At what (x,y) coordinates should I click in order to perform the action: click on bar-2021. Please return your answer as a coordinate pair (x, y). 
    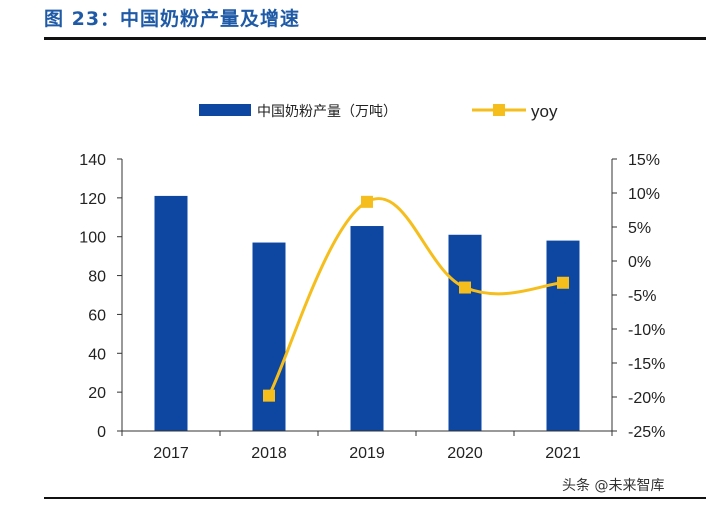
    Looking at the image, I should click on (563, 335).